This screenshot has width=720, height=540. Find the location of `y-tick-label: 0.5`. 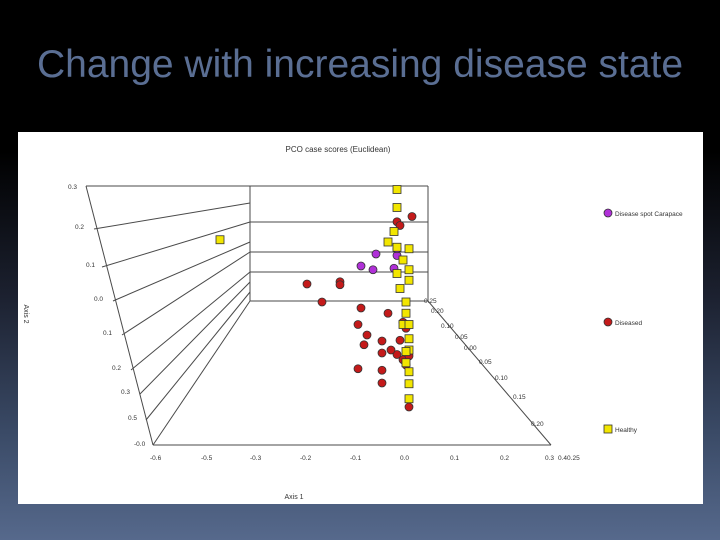

y-tick-label: 0.5 is located at coordinates (132, 418).